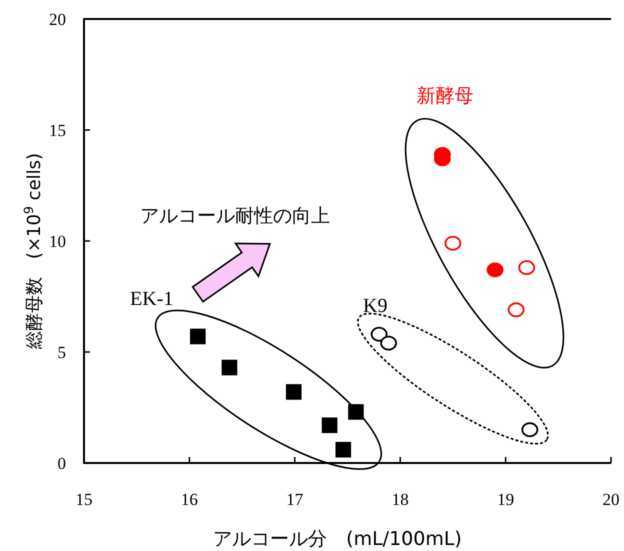 This screenshot has width=624, height=551. What do you see at coordinates (57, 241) in the screenshot?
I see `y-tick-label: 10` at bounding box center [57, 241].